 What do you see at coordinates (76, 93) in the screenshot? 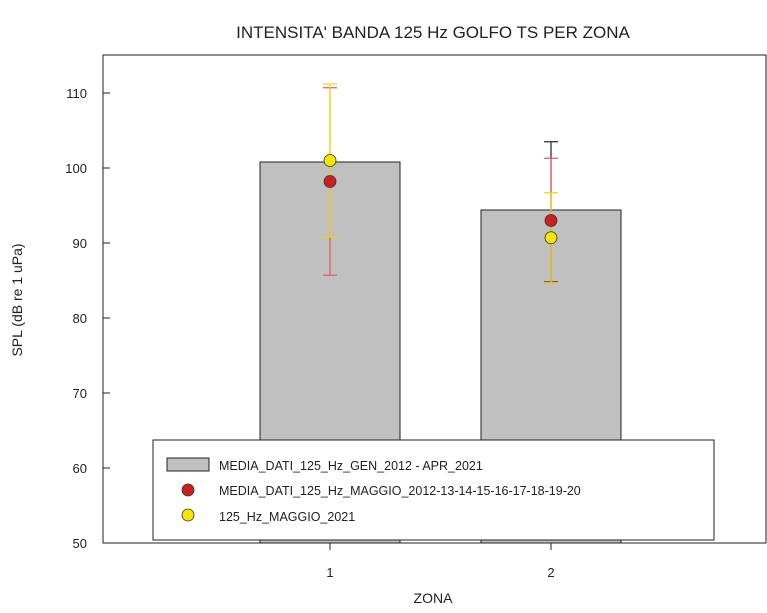
I see `y-tick-label-110: 110` at bounding box center [76, 93].